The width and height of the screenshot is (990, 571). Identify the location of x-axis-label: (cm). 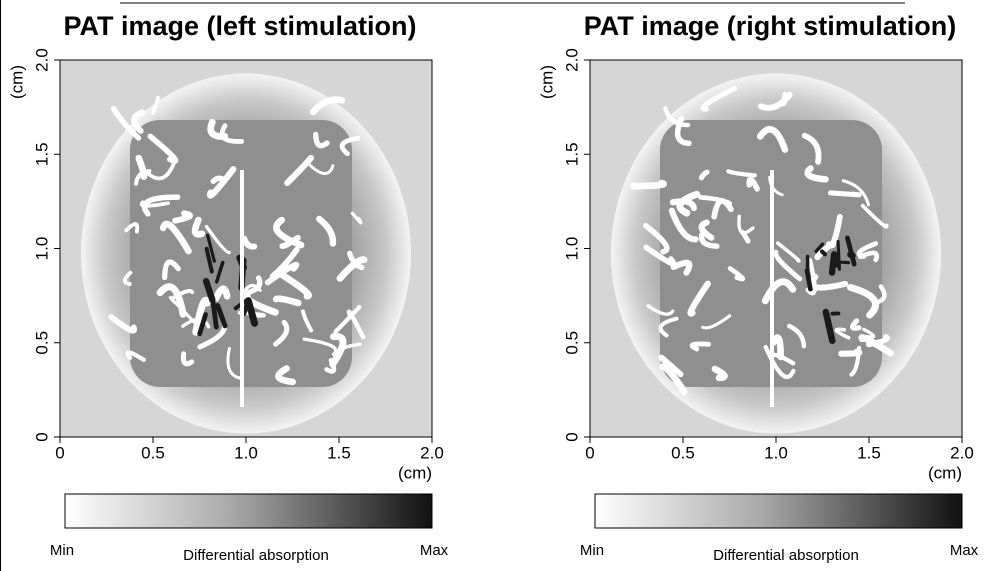
(415, 472).